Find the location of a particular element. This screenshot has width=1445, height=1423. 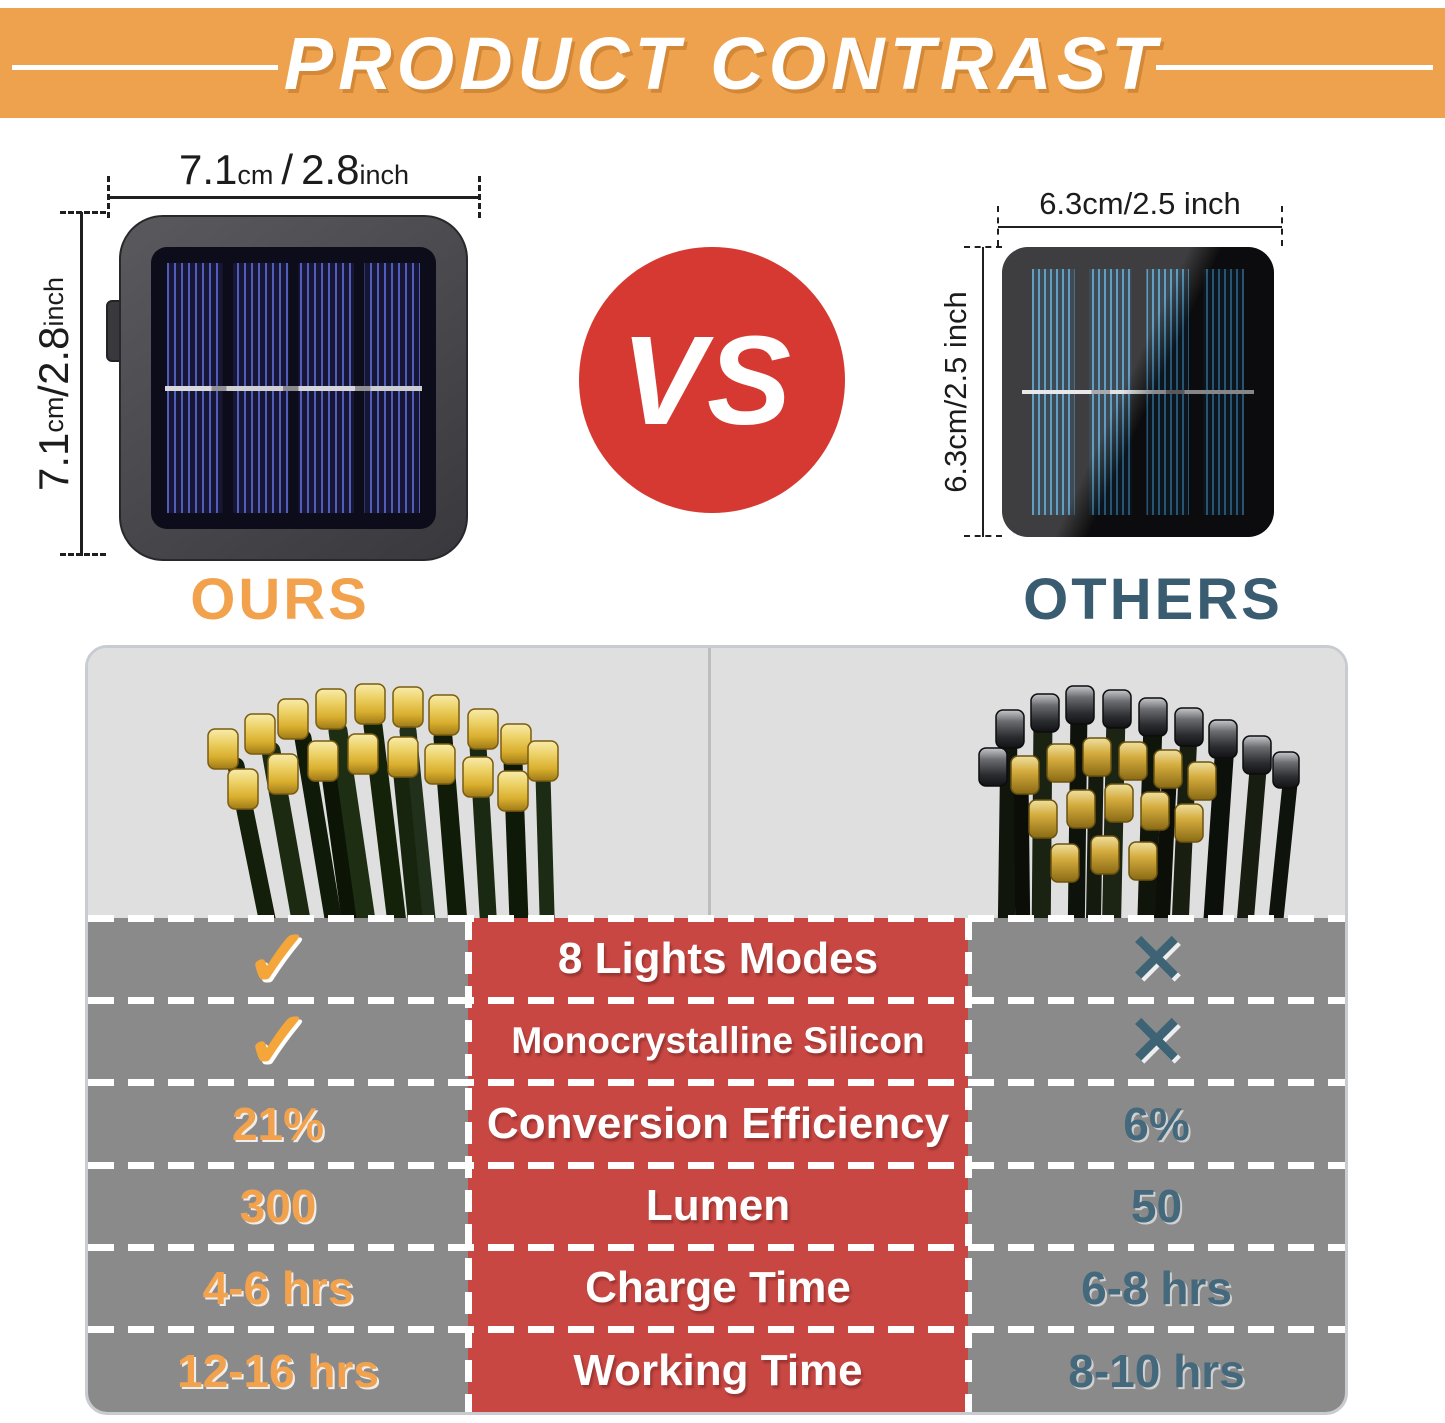

table-row: ✓ Monocrystalline Silicon ✕ is located at coordinates (716, 1041).